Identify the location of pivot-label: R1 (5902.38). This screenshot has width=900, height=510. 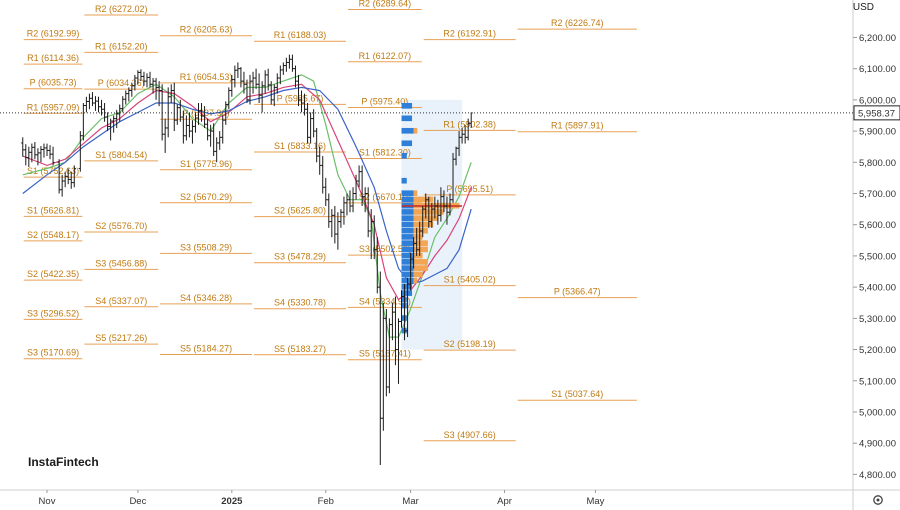
(469, 124).